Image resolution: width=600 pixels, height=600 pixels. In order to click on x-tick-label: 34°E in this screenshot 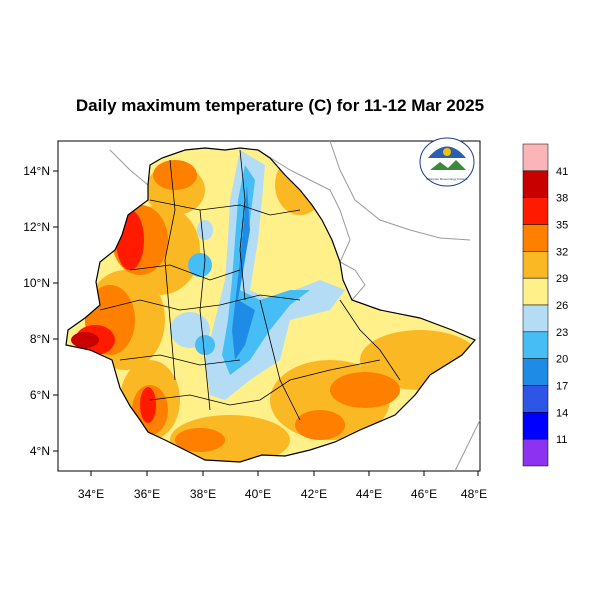, I will do `click(91, 494)`.